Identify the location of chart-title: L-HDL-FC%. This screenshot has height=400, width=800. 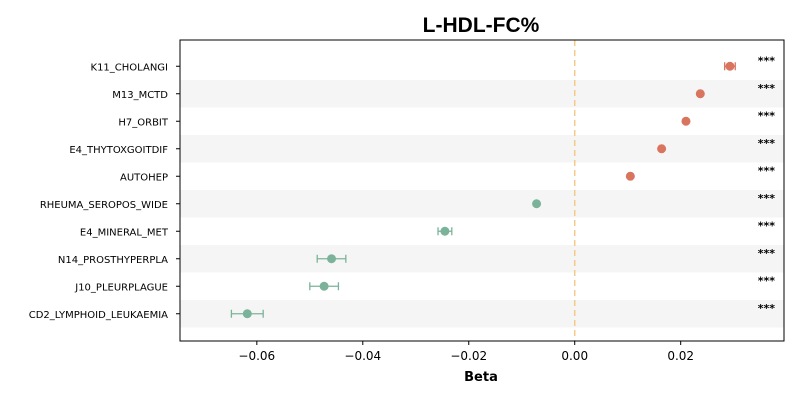
(481, 25).